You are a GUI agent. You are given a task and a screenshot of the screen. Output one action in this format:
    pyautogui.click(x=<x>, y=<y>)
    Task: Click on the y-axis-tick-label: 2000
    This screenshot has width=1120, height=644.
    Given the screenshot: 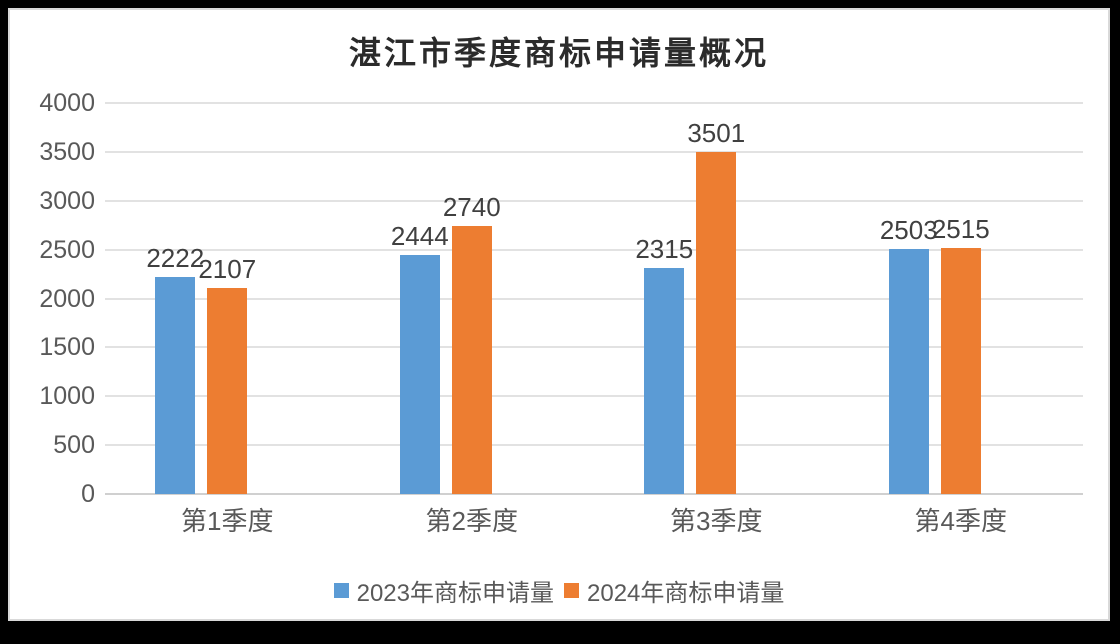 What is the action you would take?
    pyautogui.click(x=67, y=298)
    